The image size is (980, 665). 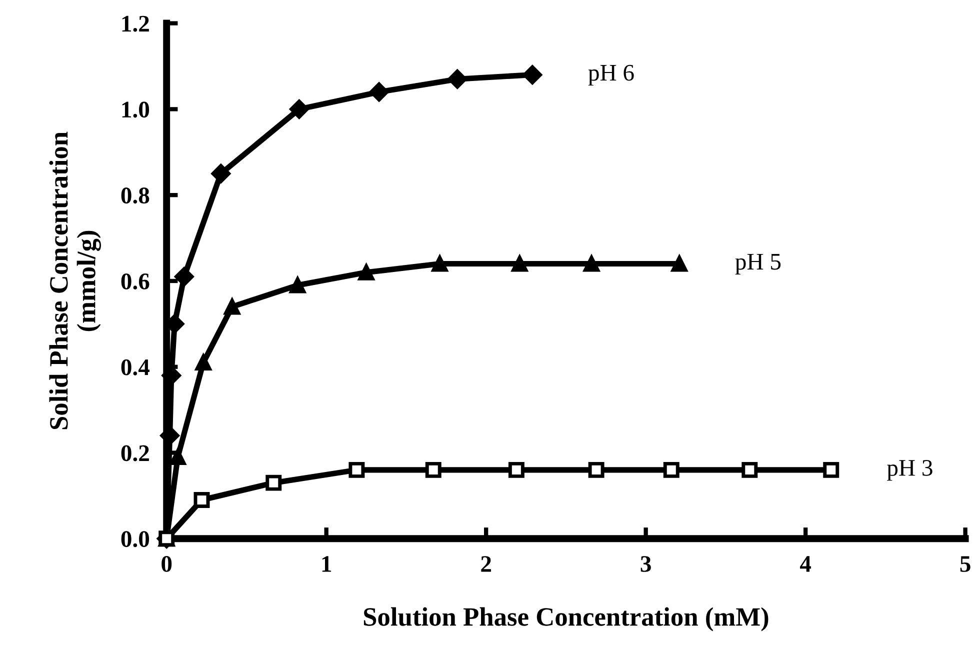 What do you see at coordinates (167, 564) in the screenshot?
I see `x-tick-label: 0` at bounding box center [167, 564].